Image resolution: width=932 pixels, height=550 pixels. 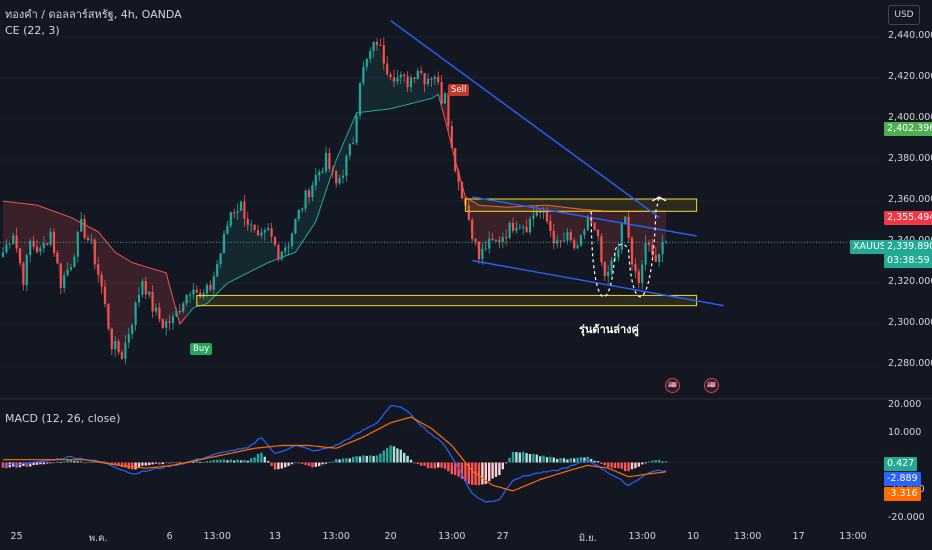 What do you see at coordinates (904, 15) in the screenshot?
I see `currency-button: USD` at bounding box center [904, 15].